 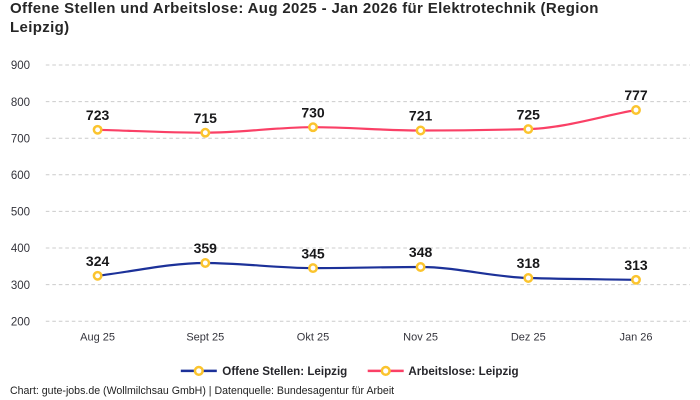 What do you see at coordinates (205, 337) in the screenshot?
I see `svg-text: Sept 25` at bounding box center [205, 337].